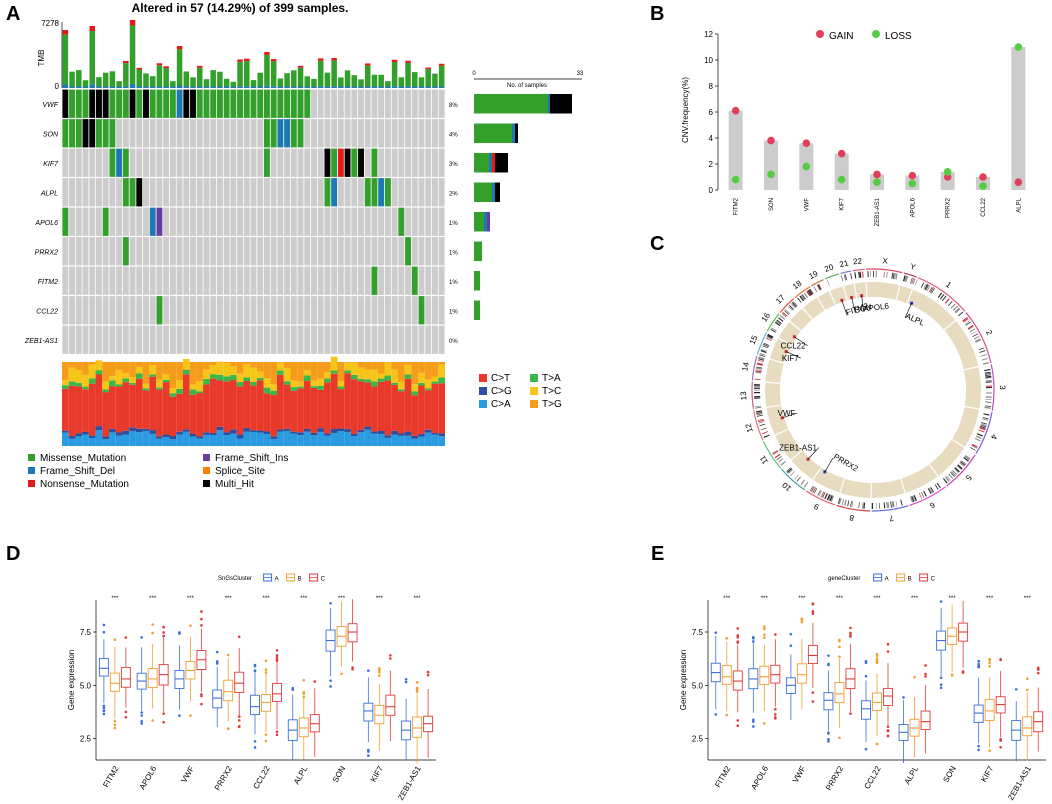 This screenshot has width=1052, height=804. Describe the element at coordinates (764, 459) in the screenshot. I see `chromosome-label: 11` at that location.